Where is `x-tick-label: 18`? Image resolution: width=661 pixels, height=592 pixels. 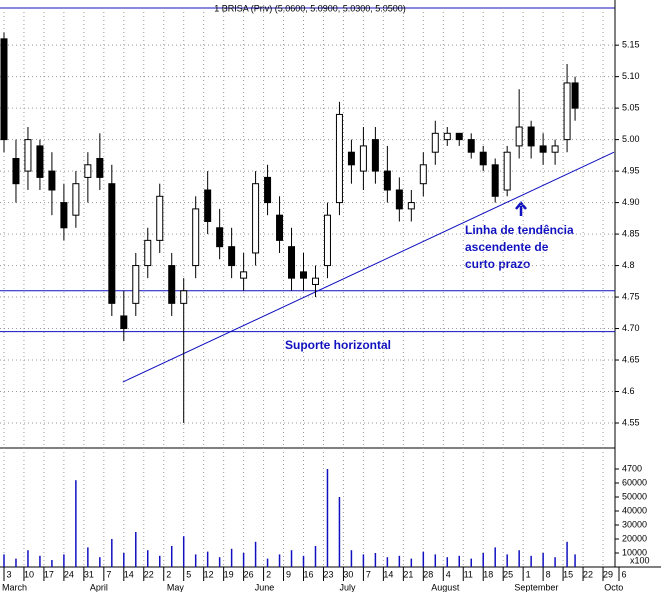 x-tick-label: 18 is located at coordinates (488, 574).